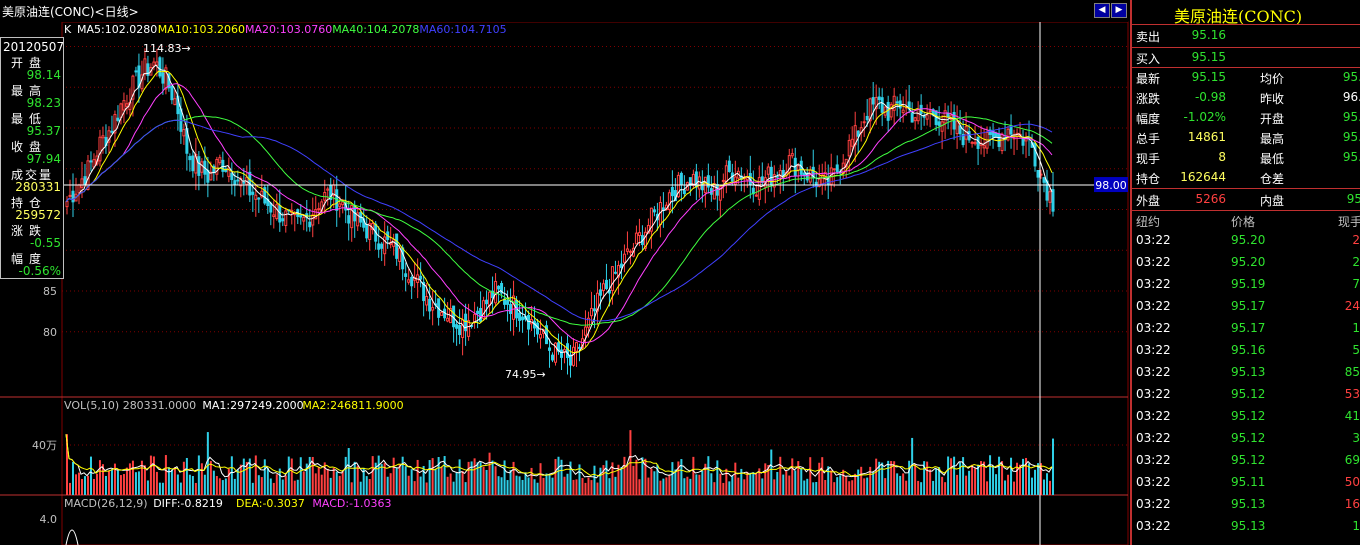 This screenshot has width=1360, height=545. I want to click on info-oi: 259572, so click(38, 215).